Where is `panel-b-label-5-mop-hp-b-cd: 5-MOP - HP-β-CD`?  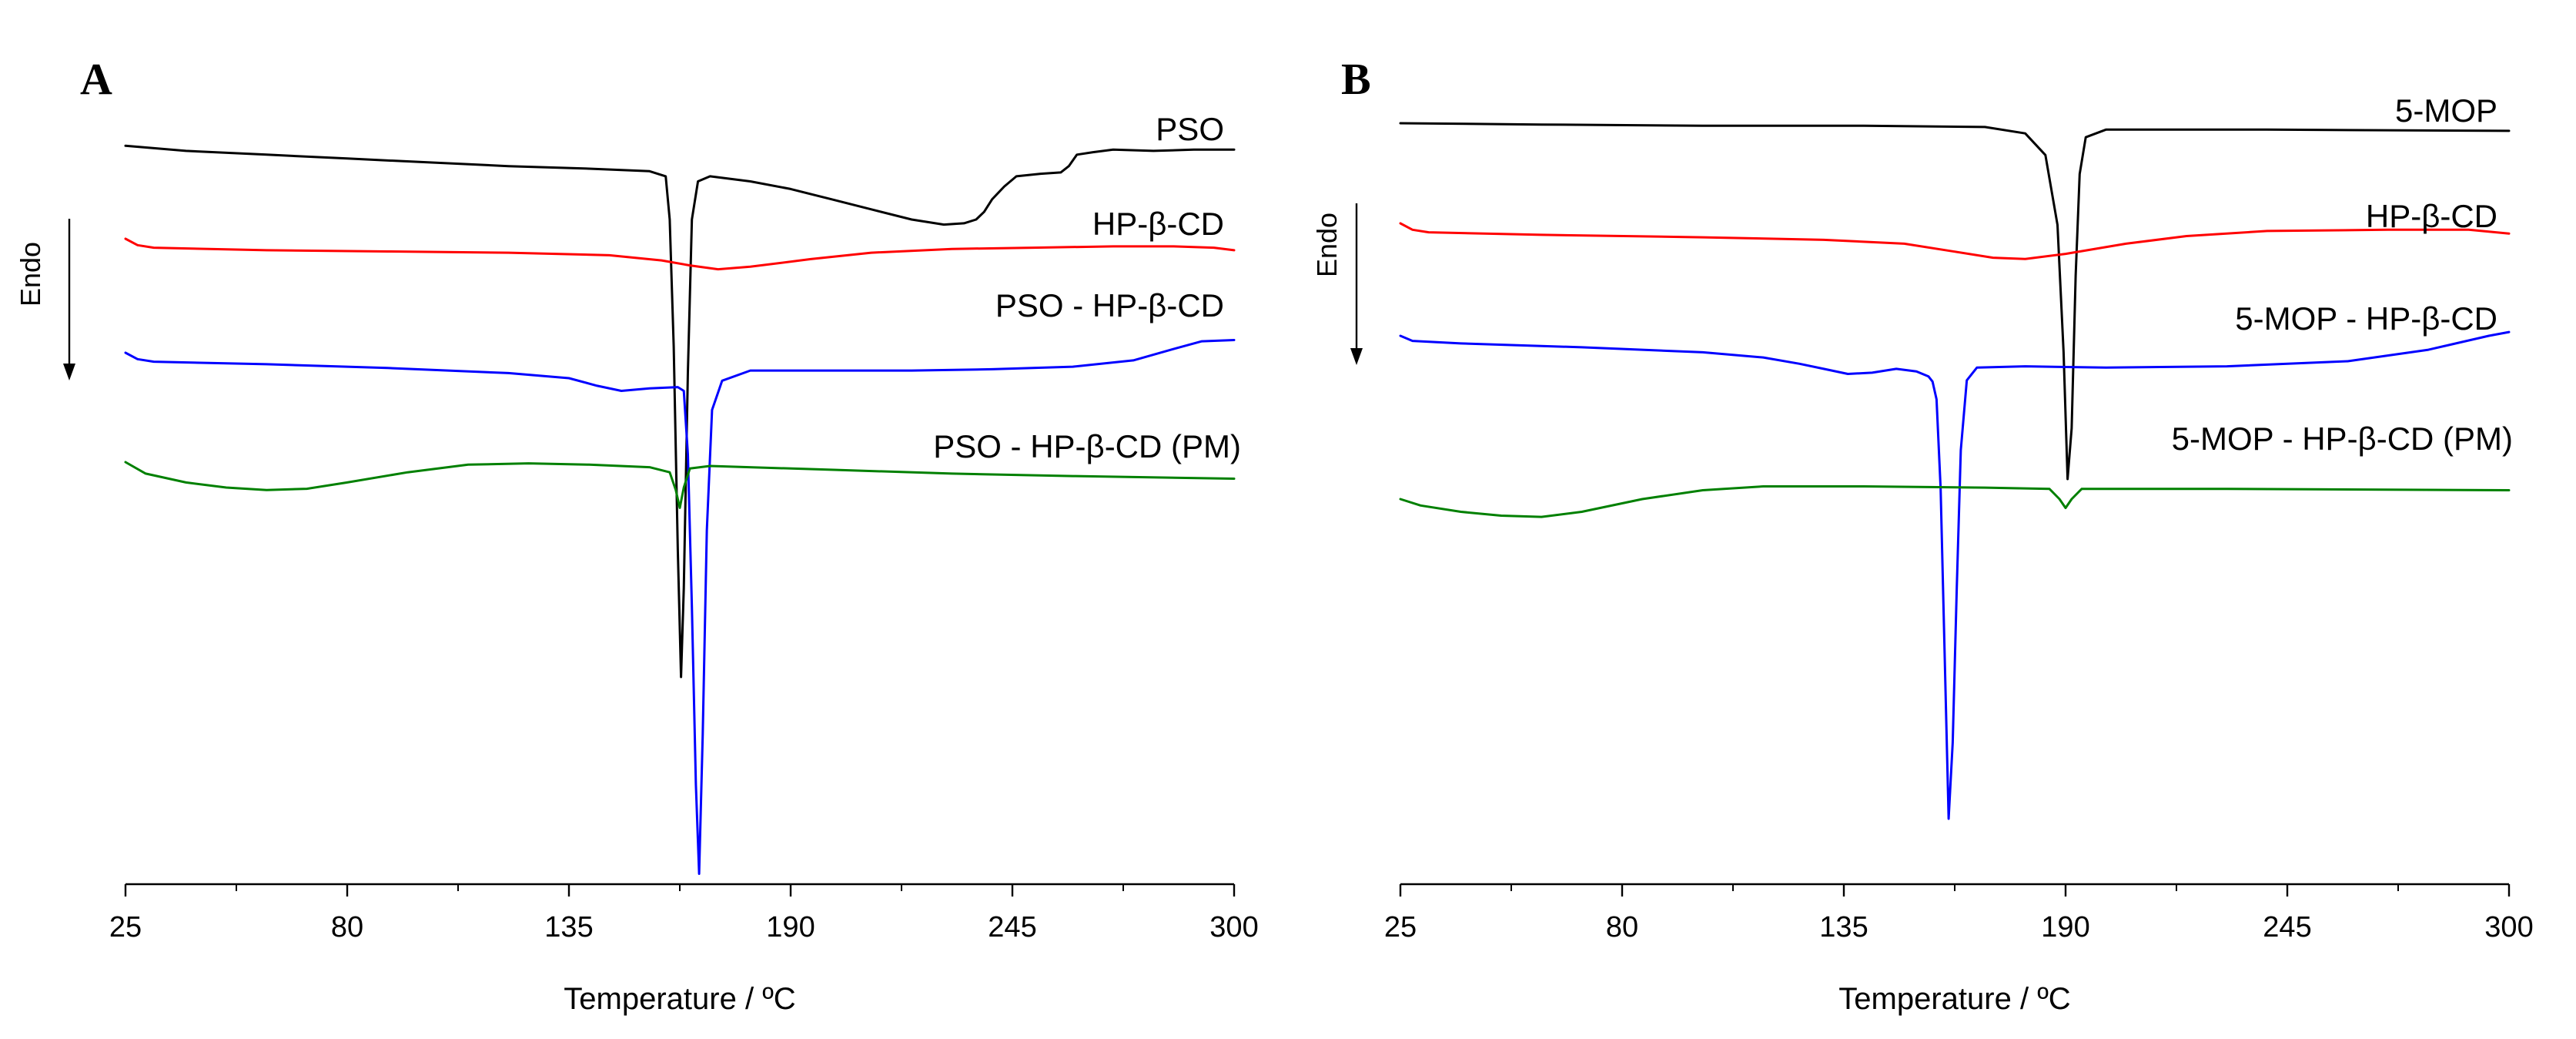 panel-b-label-5-mop-hp-b-cd: 5-MOP - HP-β-CD is located at coordinates (2366, 318).